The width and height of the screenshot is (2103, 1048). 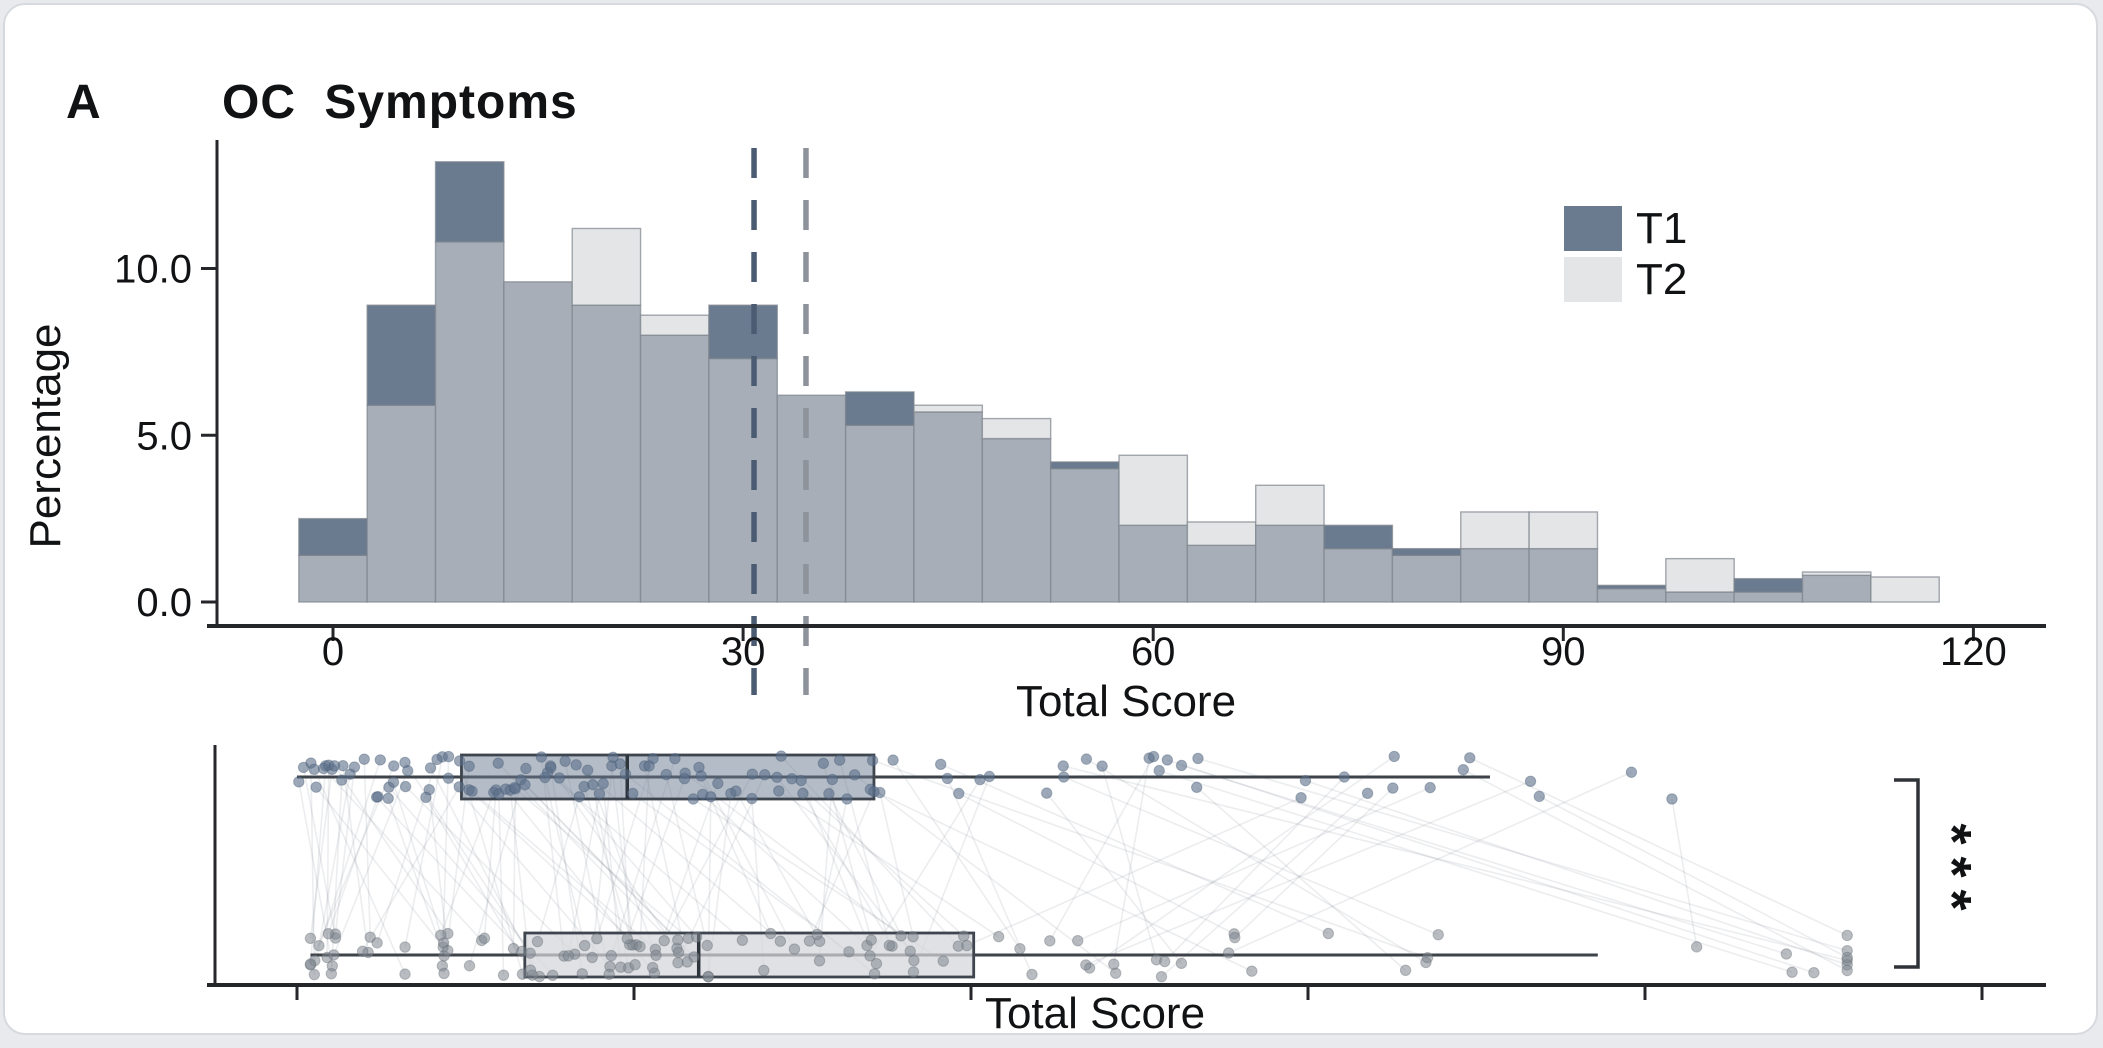 What do you see at coordinates (1563, 652) in the screenshot?
I see `x-tick-label: 90` at bounding box center [1563, 652].